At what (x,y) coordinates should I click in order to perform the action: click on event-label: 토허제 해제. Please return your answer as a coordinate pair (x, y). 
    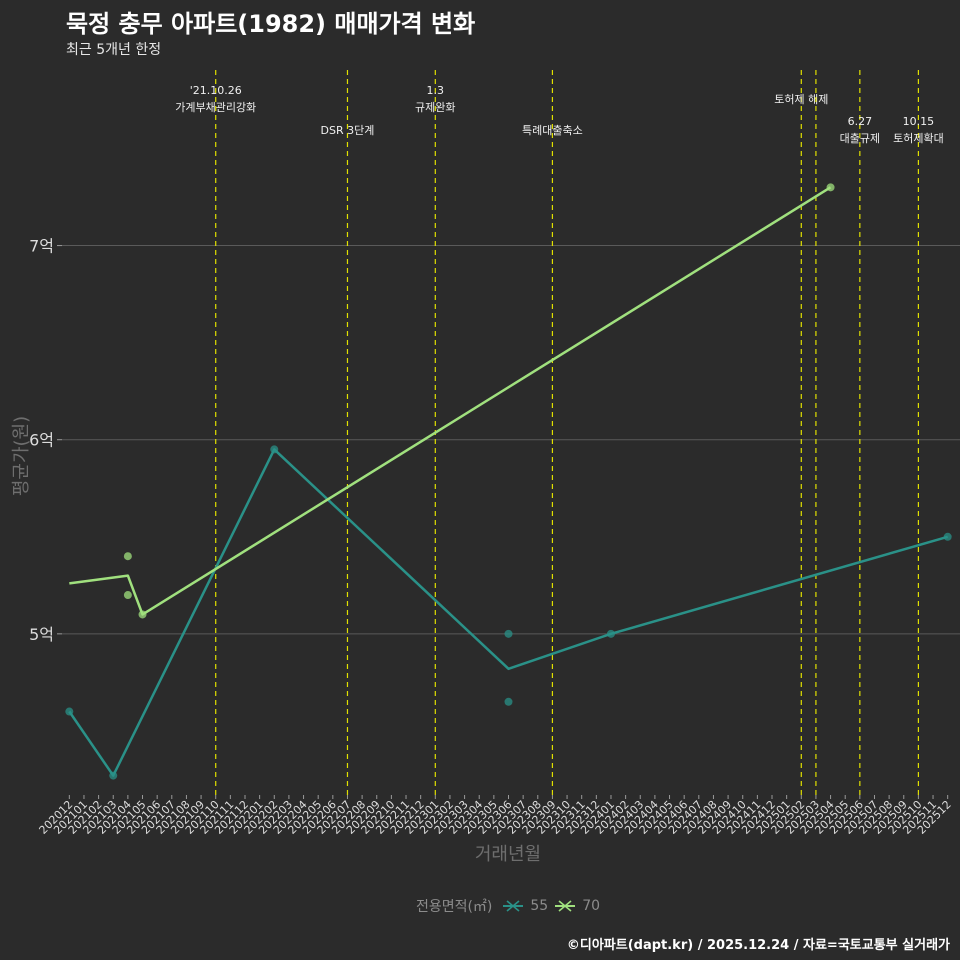
    Looking at the image, I should click on (801, 99).